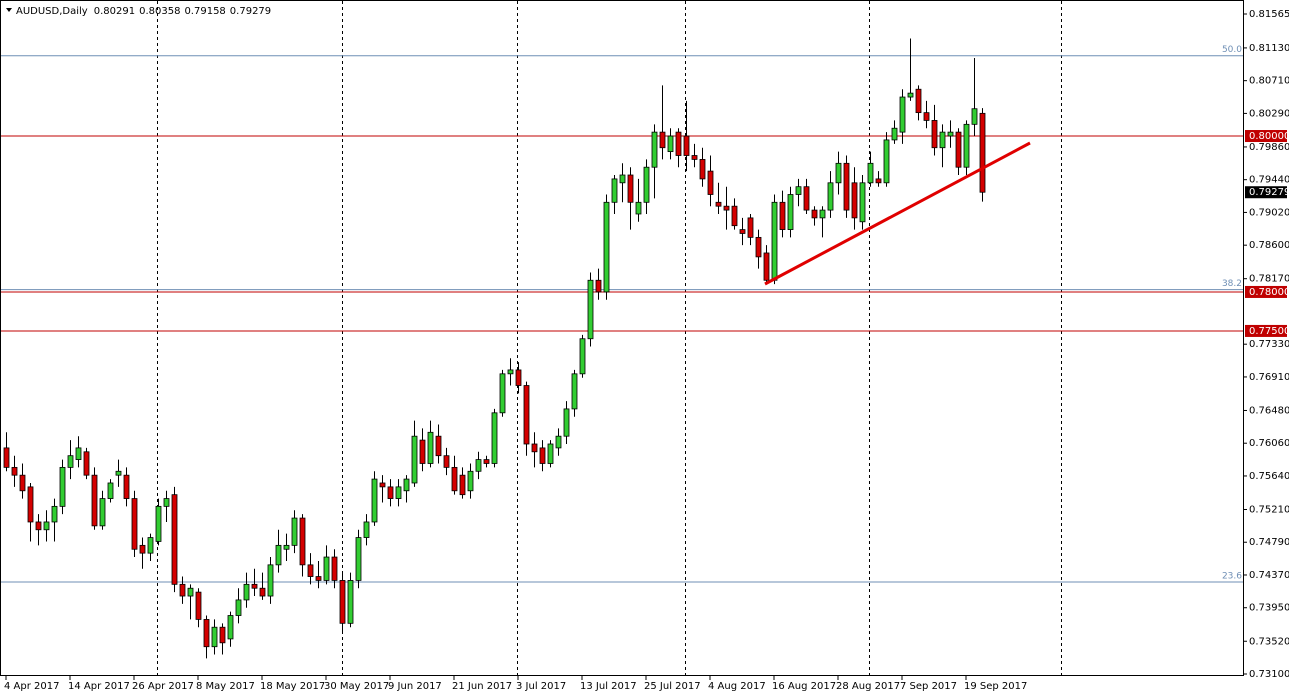 Image resolution: width=1289 pixels, height=698 pixels. I want to click on y-tick-label: 0.73100, so click(1269, 674).